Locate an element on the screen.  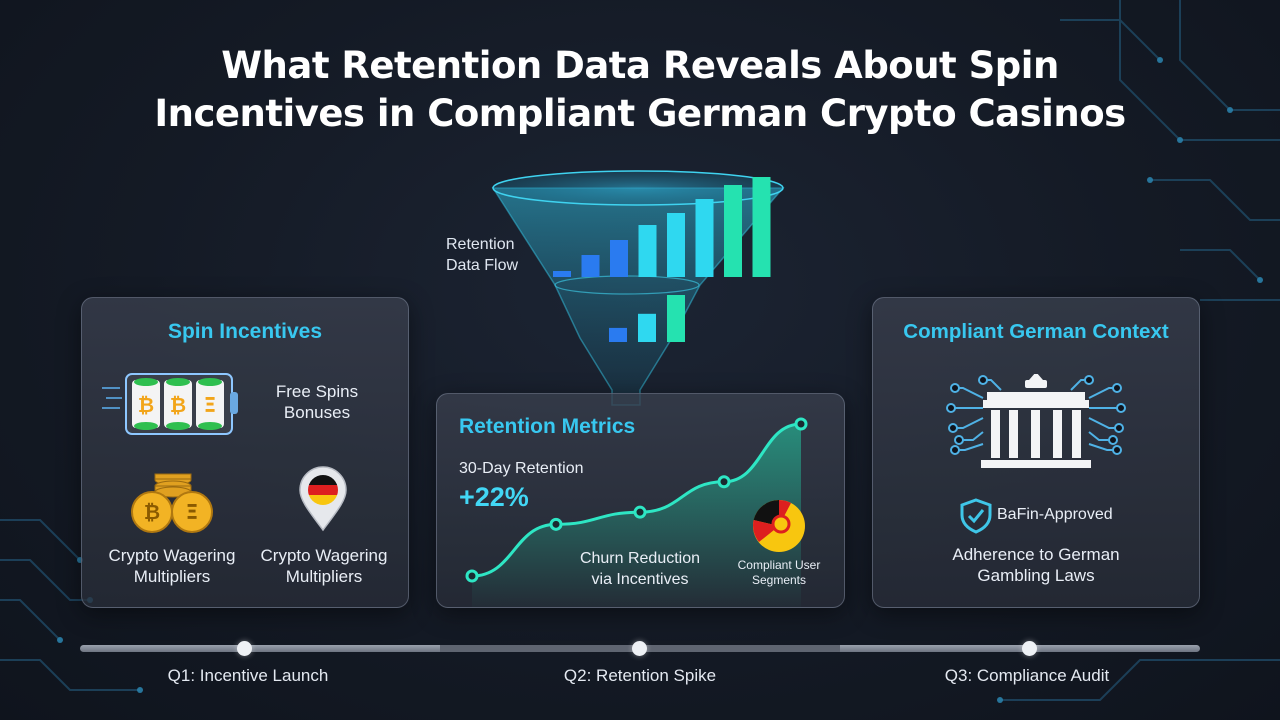
retention-metrics-title: Retention Metrics is located at coordinates (547, 426).